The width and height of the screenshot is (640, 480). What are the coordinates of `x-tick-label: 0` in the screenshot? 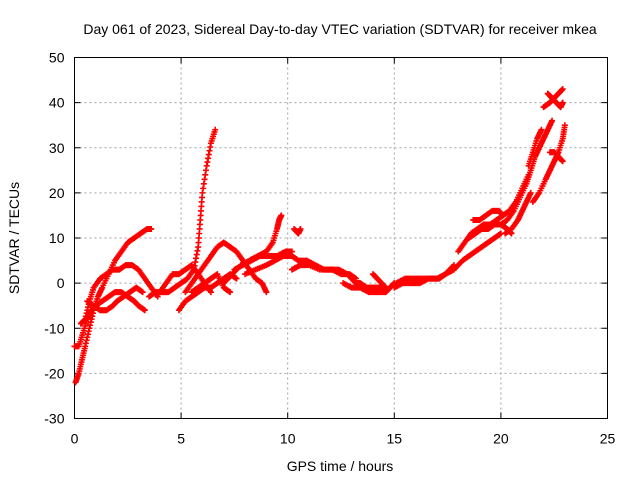 It's located at (75, 439).